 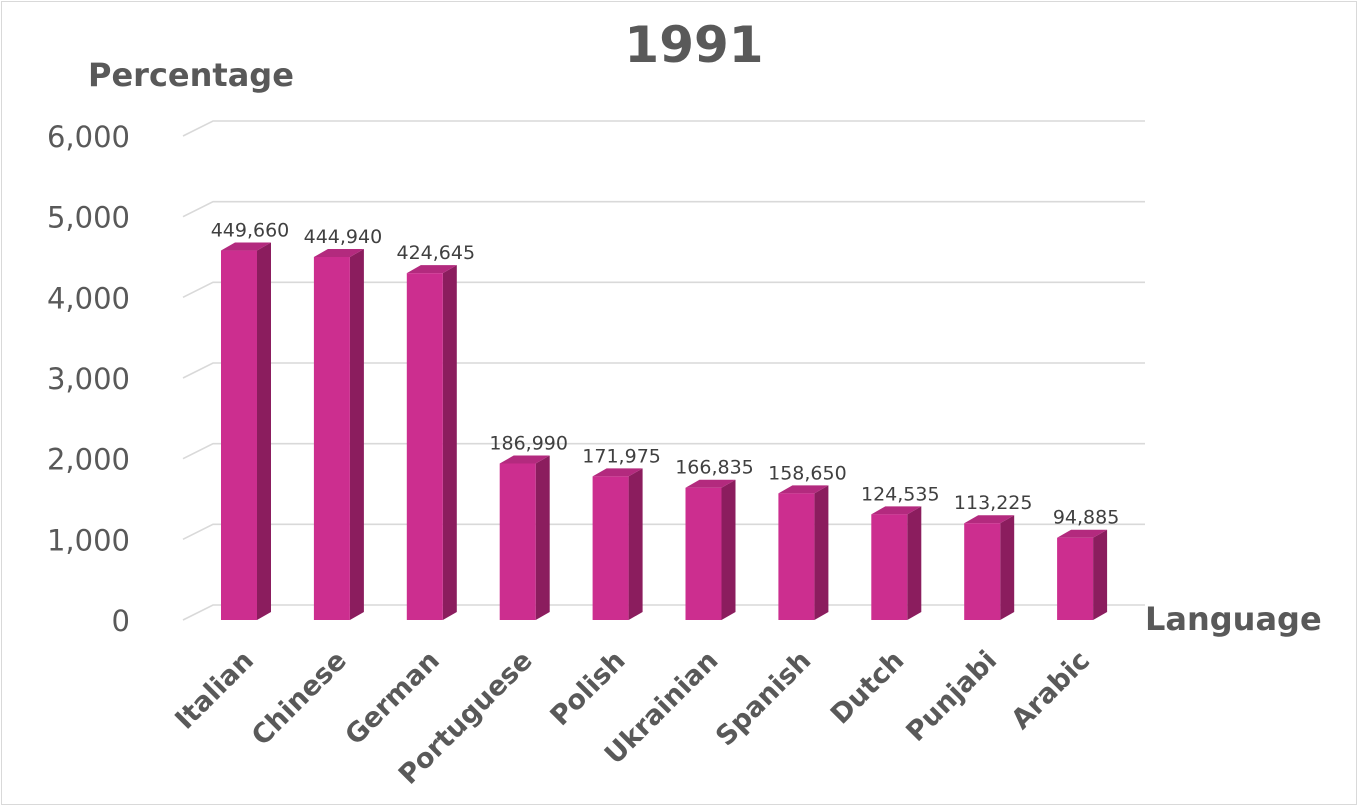 What do you see at coordinates (1233, 619) in the screenshot?
I see `x-axis-title: Language` at bounding box center [1233, 619].